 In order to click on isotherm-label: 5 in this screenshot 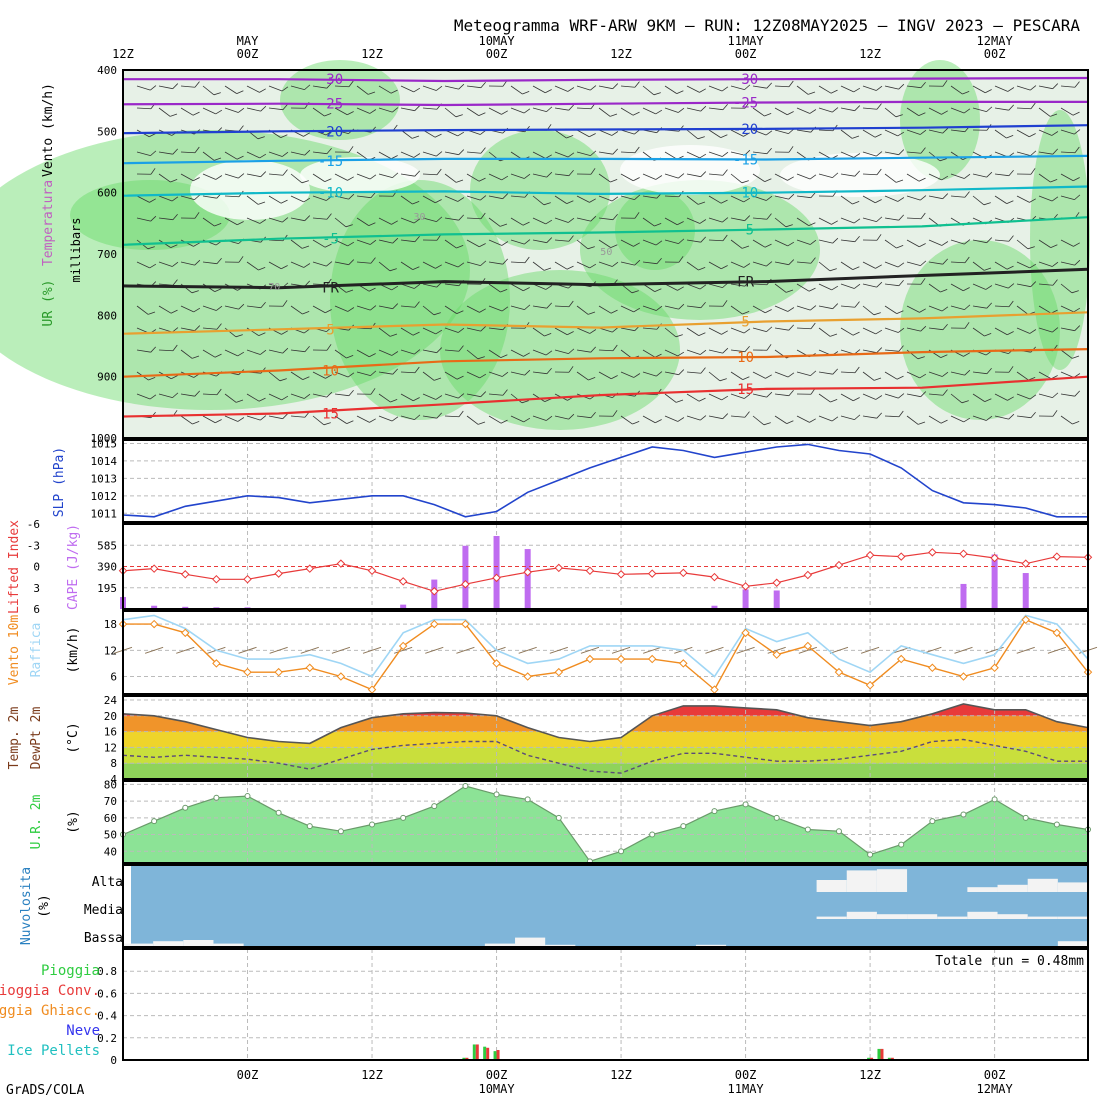, I will do `click(745, 322)`.